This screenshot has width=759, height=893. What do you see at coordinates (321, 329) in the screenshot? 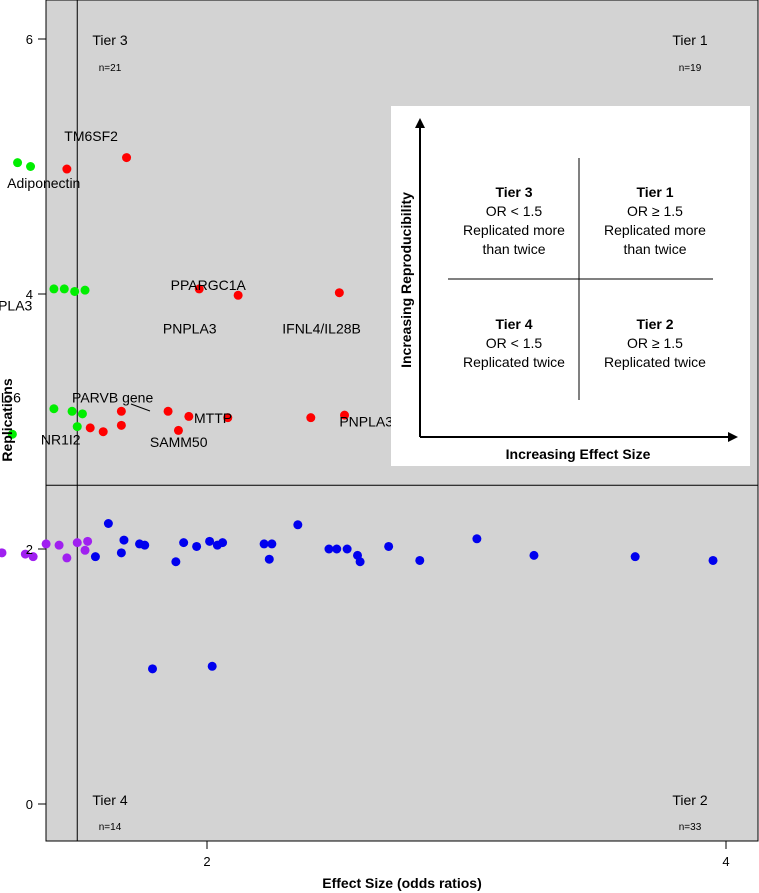
I see `gene-label: IFNL4/IL28B` at bounding box center [321, 329].